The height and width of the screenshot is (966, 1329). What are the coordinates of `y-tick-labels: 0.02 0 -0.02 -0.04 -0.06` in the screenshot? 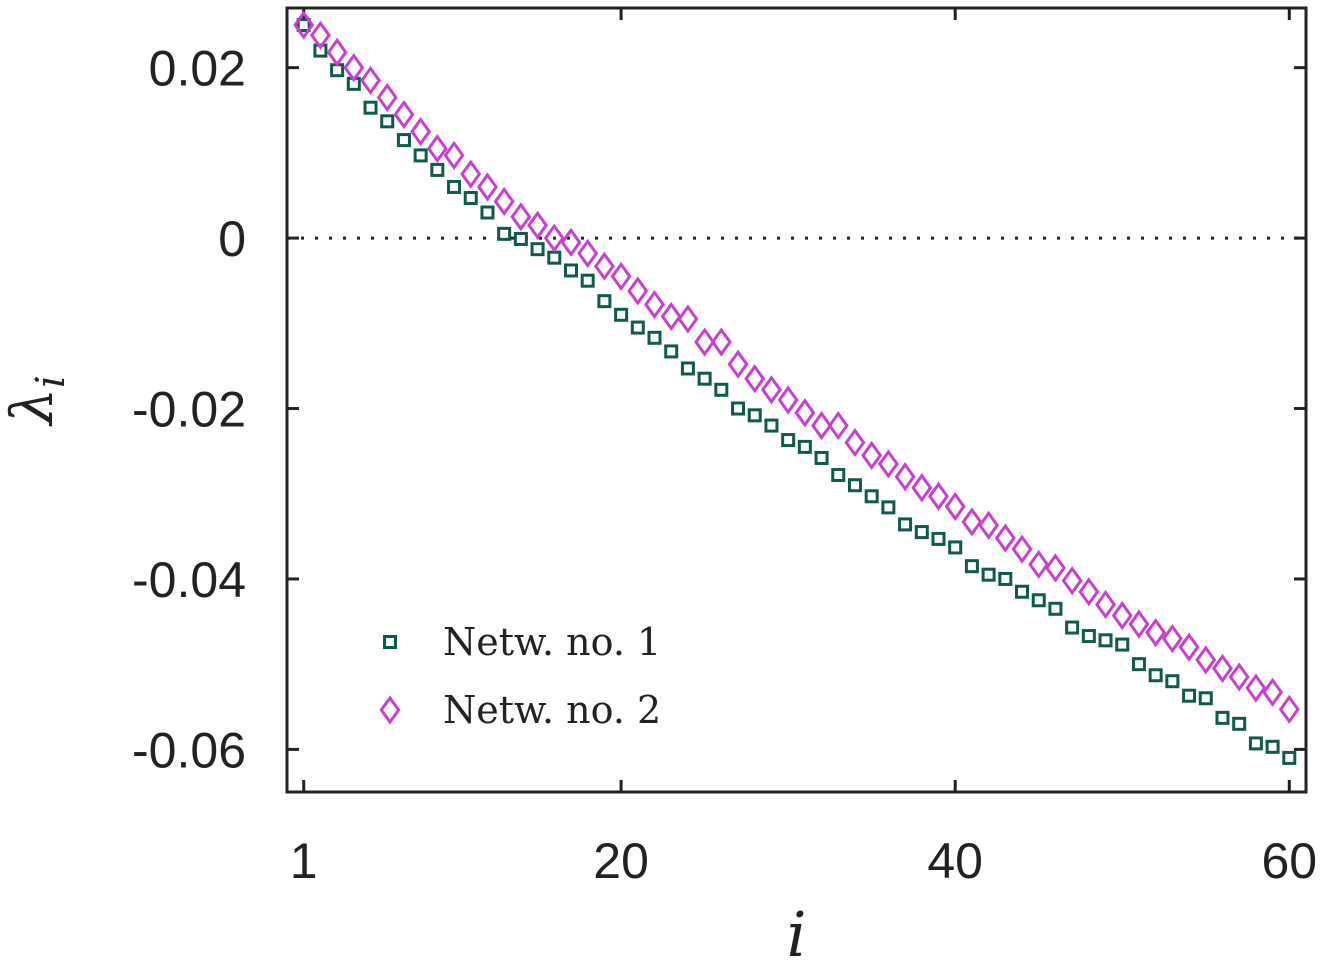 It's located at (189, 410).